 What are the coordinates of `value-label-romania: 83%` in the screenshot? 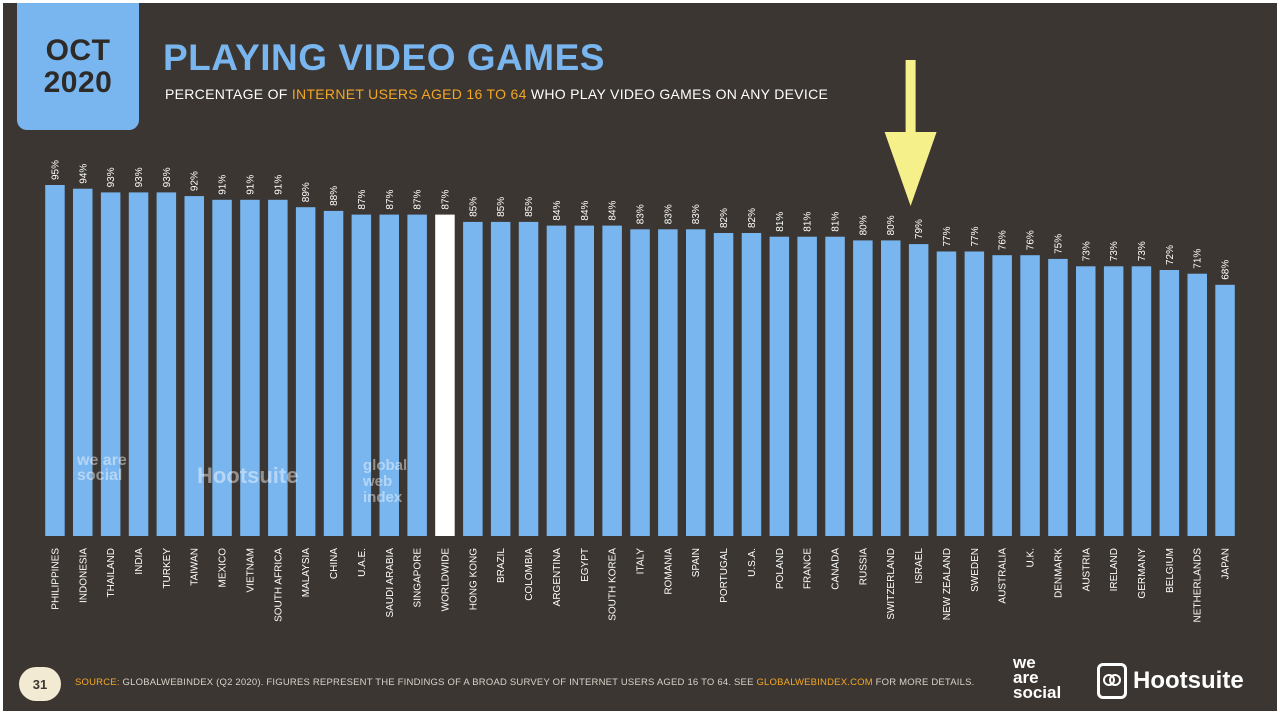 It's located at (668, 214).